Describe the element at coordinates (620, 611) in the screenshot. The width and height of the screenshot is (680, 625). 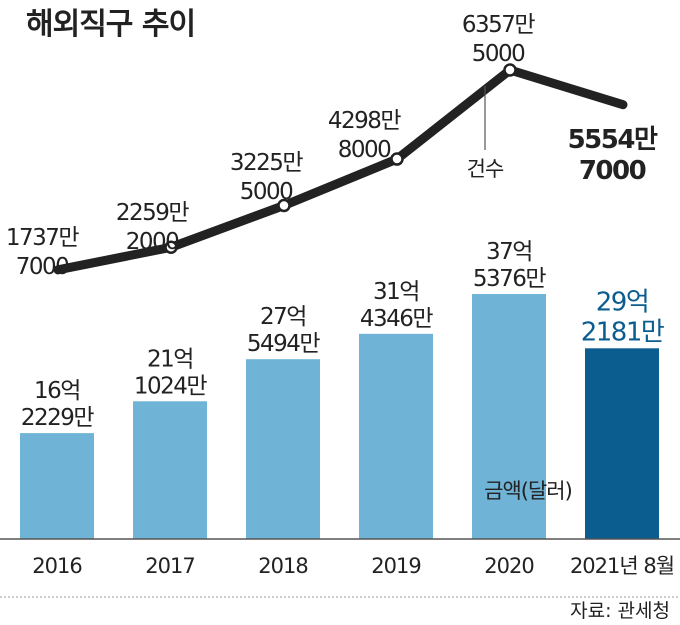
I see `source-note: 자료: 관세청` at that location.